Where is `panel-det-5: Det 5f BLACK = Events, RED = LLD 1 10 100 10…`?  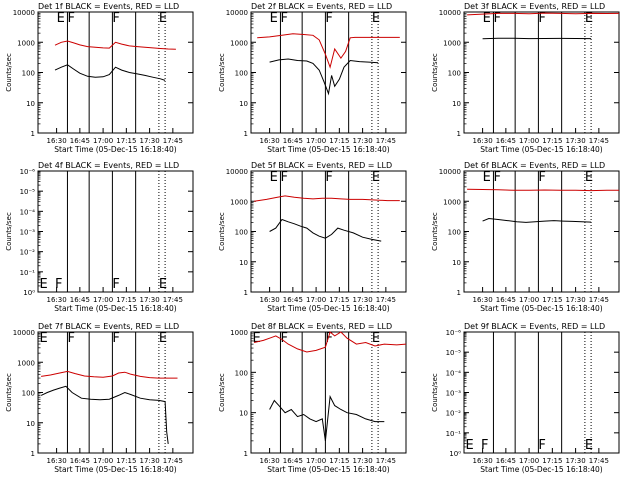 panel-det-5: Det 5f BLACK = Events, RED = LLD 1 10 100 10… is located at coordinates (312, 237).